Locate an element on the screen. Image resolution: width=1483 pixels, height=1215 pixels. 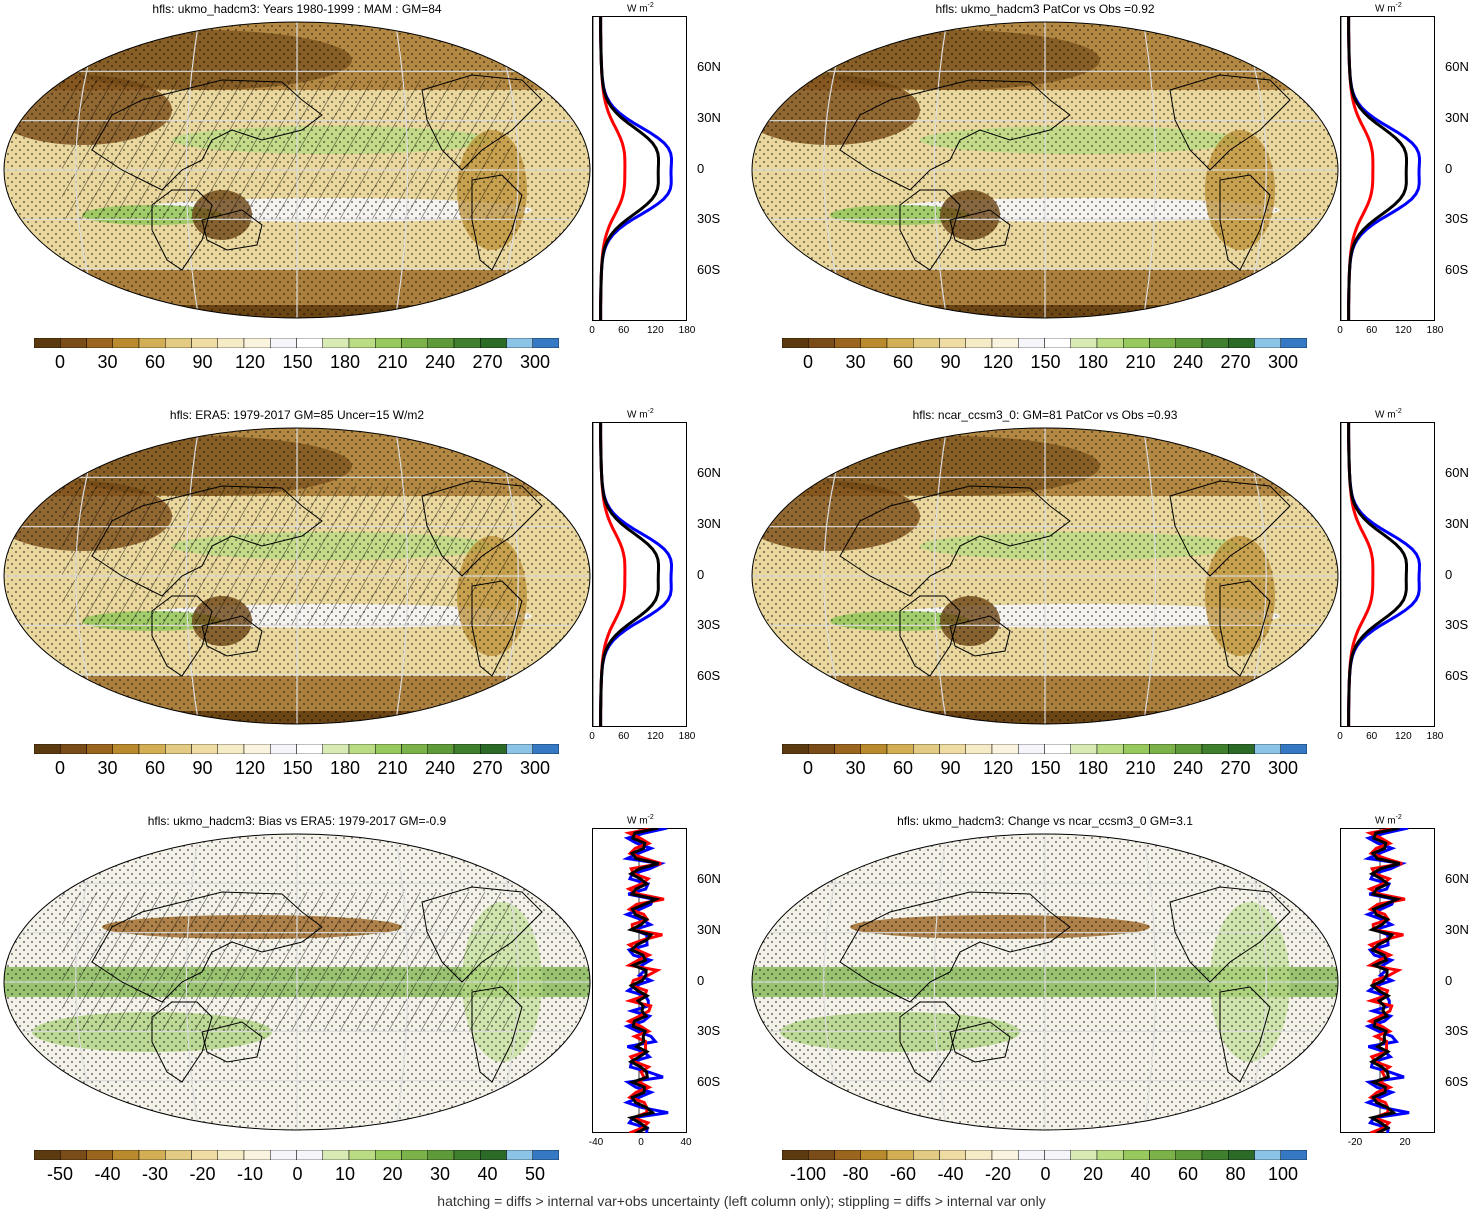
profile-line-diff is located at coordinates (1385, 980).